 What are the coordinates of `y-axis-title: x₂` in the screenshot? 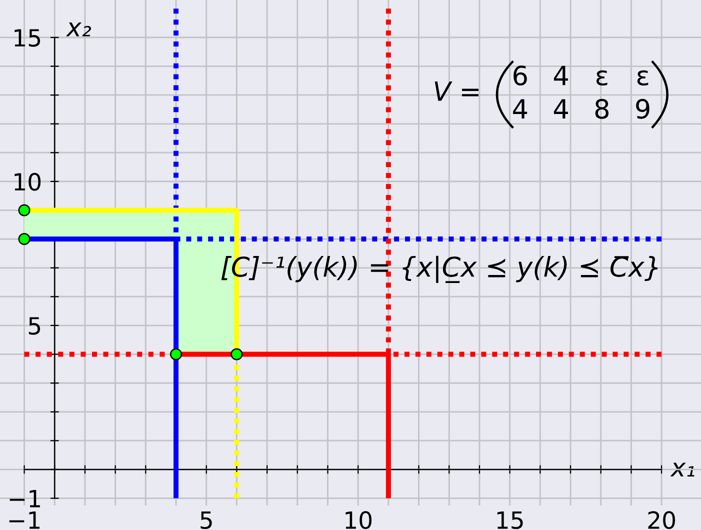 It's located at (79, 29).